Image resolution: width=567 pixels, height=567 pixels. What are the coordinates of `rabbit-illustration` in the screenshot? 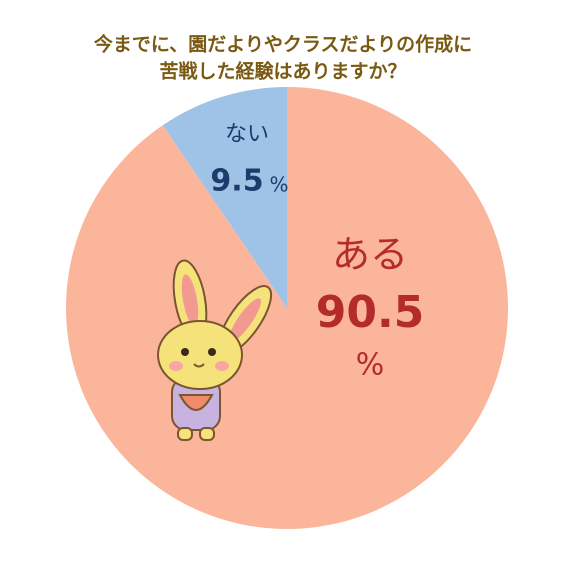 It's located at (215, 350).